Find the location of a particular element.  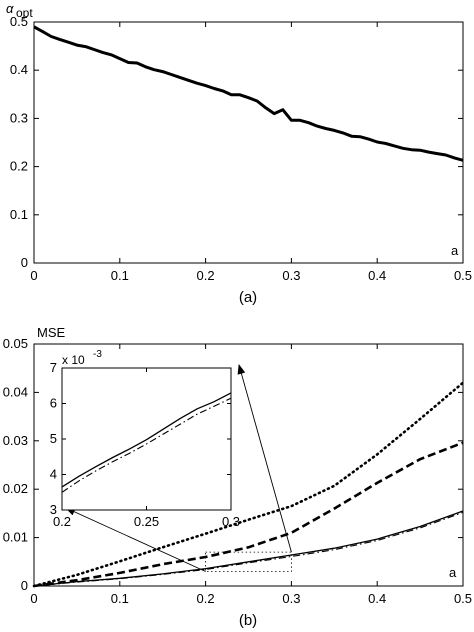

chart-a-ytick-label: 0.5 is located at coordinates (19, 21).